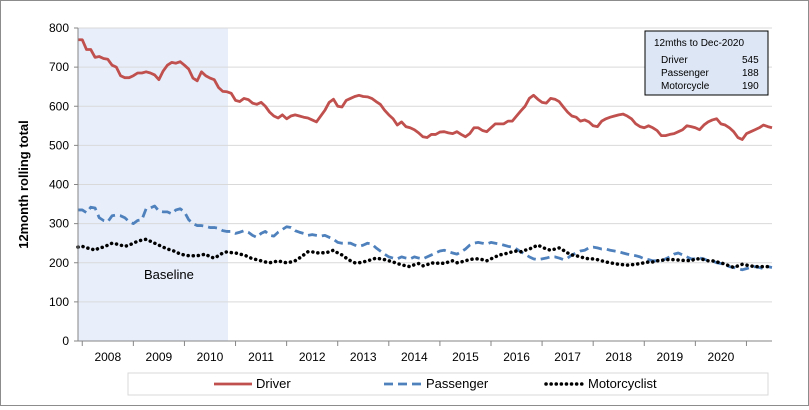 This screenshot has width=809, height=410. Describe the element at coordinates (59, 67) in the screenshot. I see `y-tick-label: 700` at that location.